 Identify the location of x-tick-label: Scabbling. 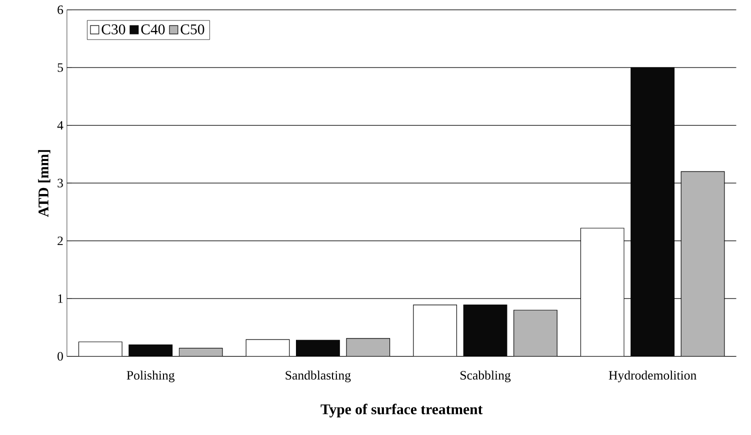
(485, 376).